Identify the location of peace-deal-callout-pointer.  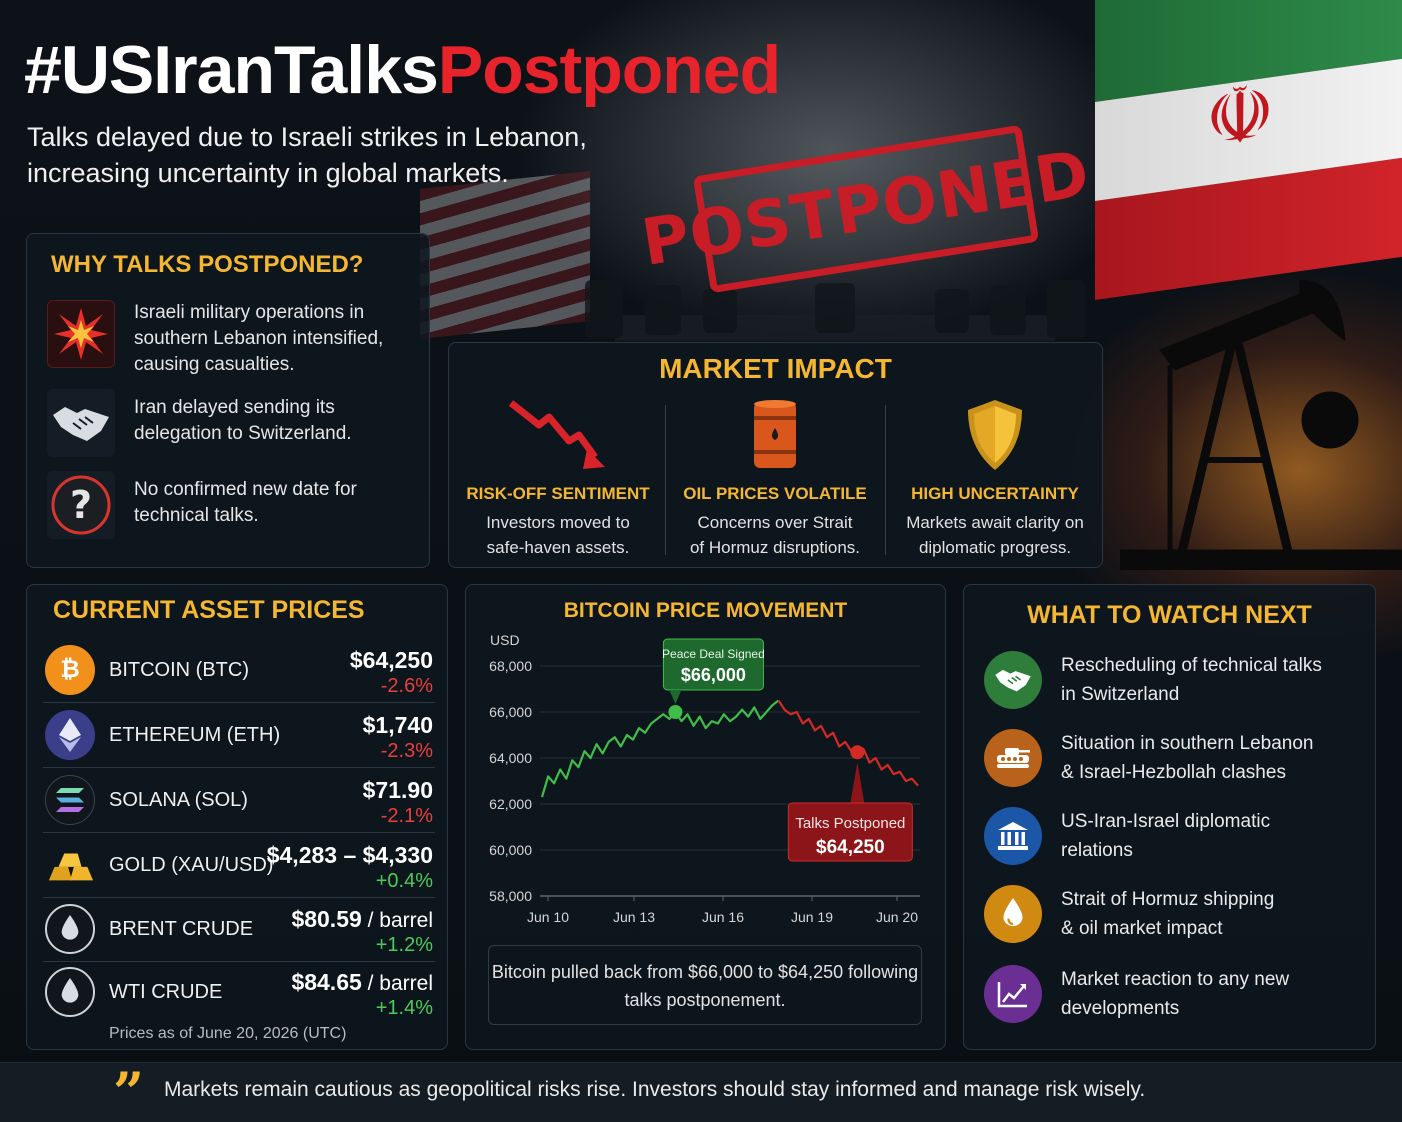
(675, 697).